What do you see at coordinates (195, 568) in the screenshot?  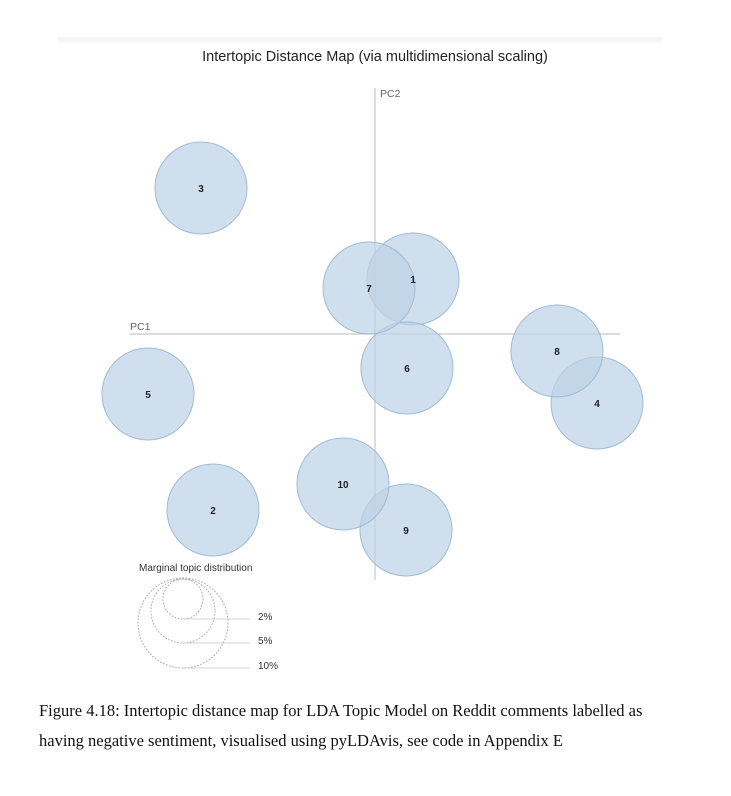 I see `legend-title: Marginal topic distribution` at bounding box center [195, 568].